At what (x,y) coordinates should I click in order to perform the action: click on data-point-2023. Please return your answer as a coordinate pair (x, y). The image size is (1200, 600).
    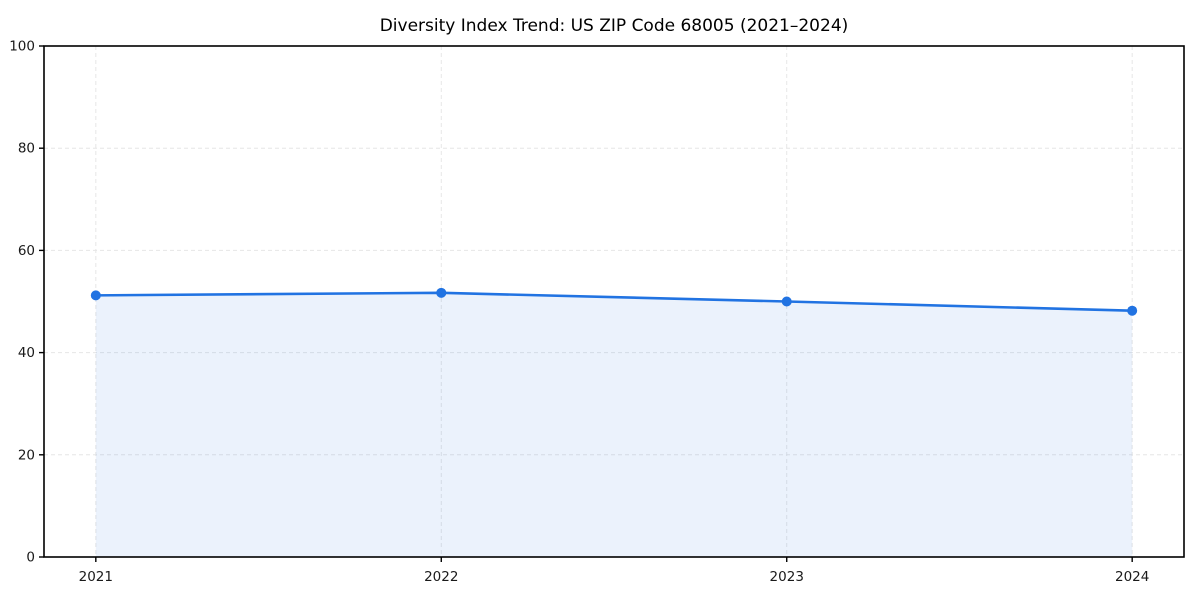
    Looking at the image, I should click on (786, 301).